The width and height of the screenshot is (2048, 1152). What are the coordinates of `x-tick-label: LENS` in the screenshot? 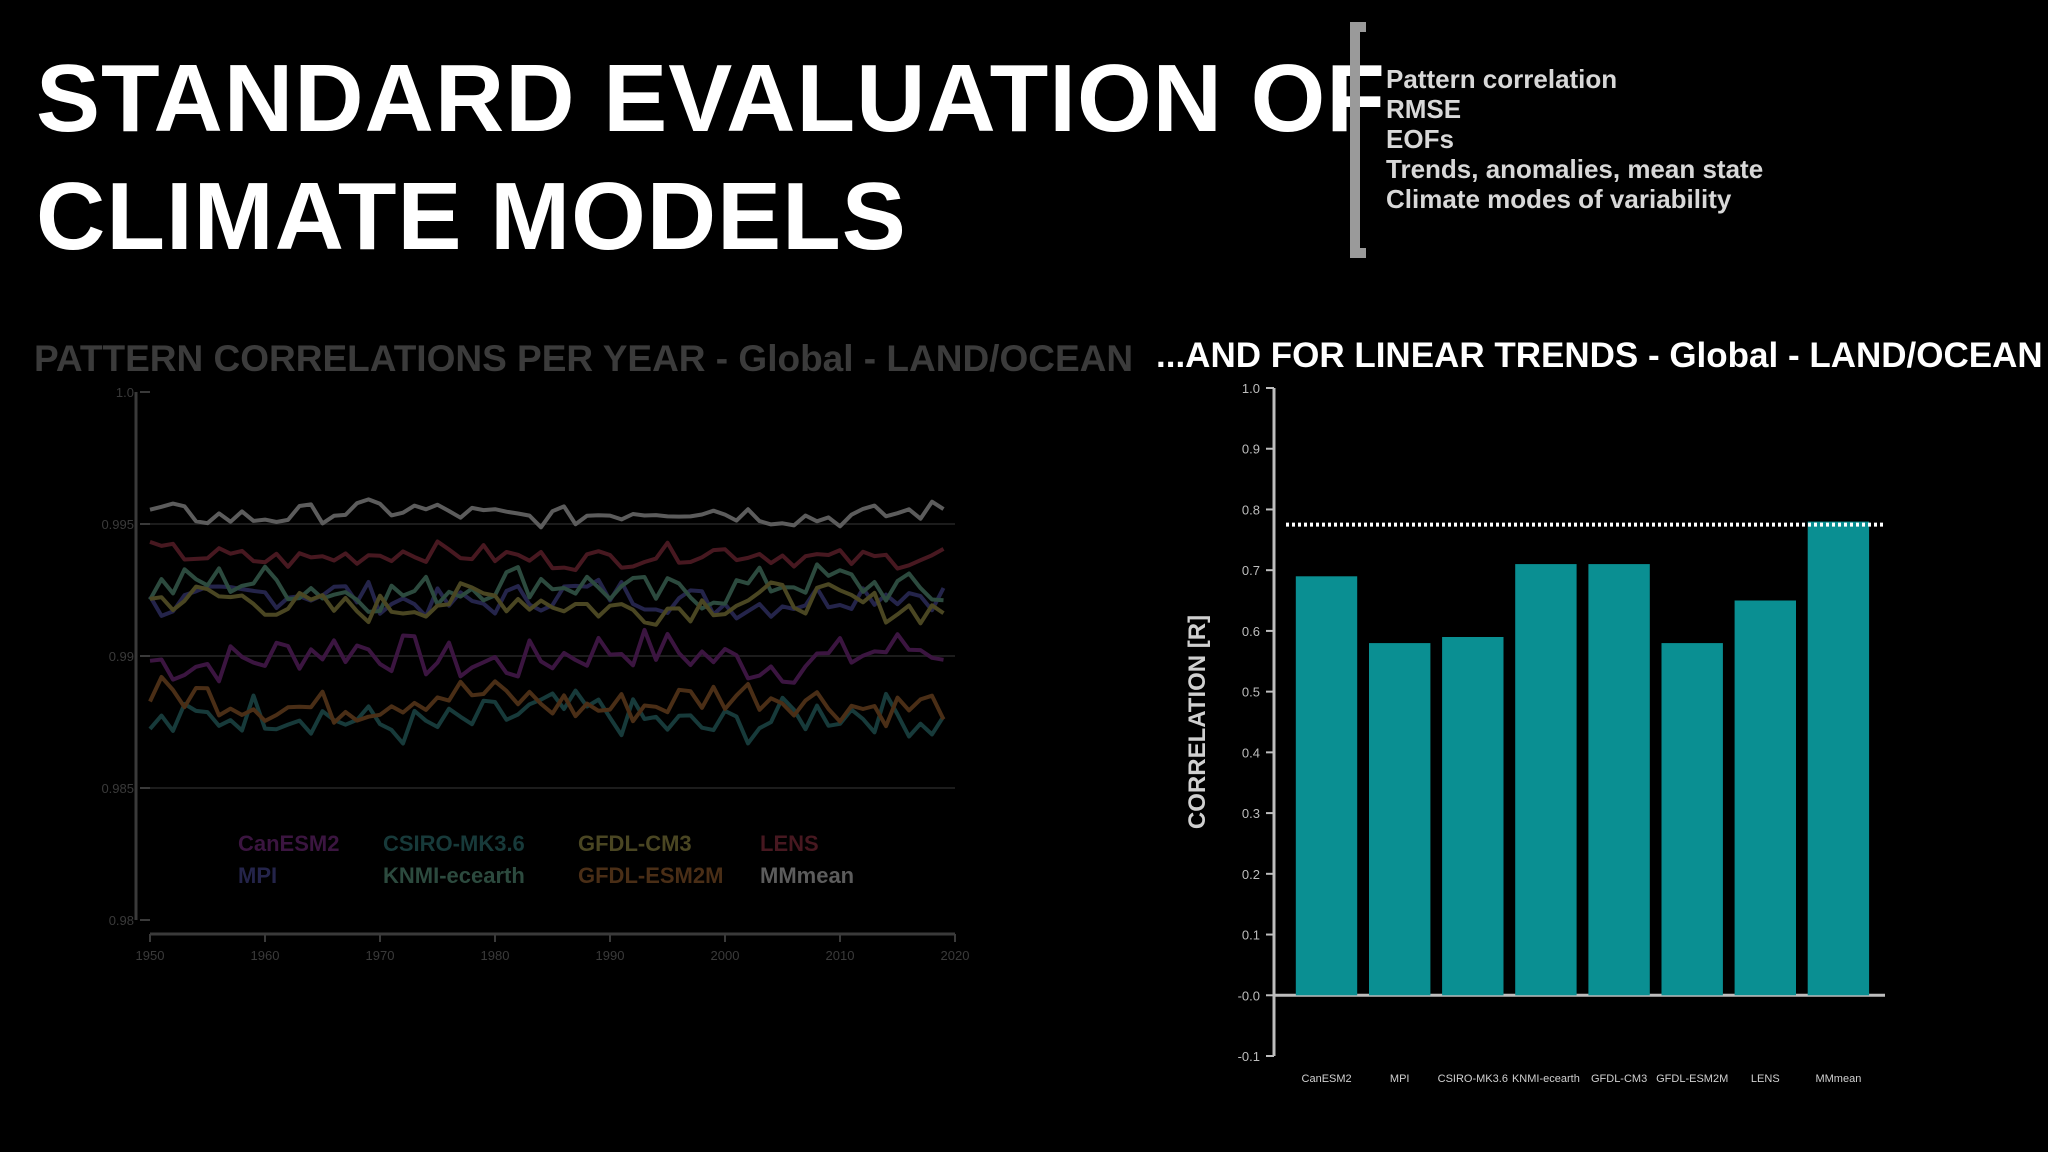 It's located at (1765, 1079).